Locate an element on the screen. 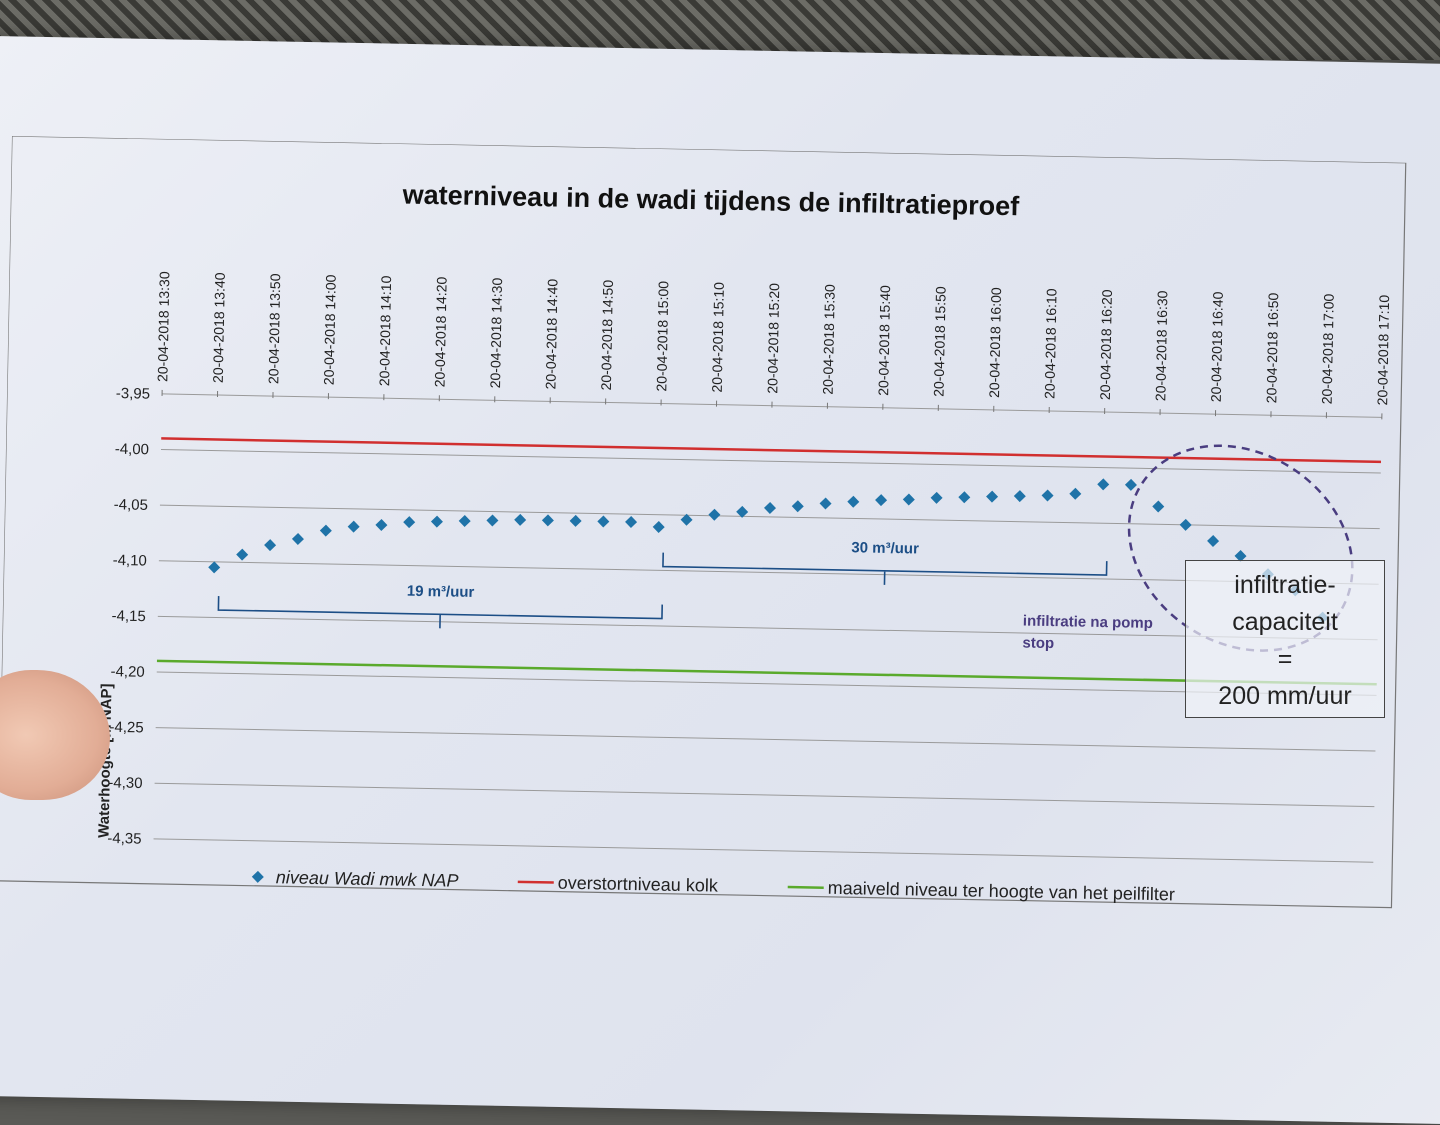  y-tick-label: -4,10 is located at coordinates (130, 561).